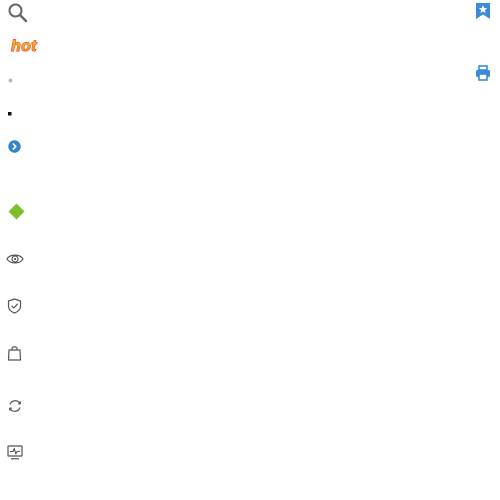 The image size is (500, 500). I want to click on hot-badge: hot, so click(25, 46).